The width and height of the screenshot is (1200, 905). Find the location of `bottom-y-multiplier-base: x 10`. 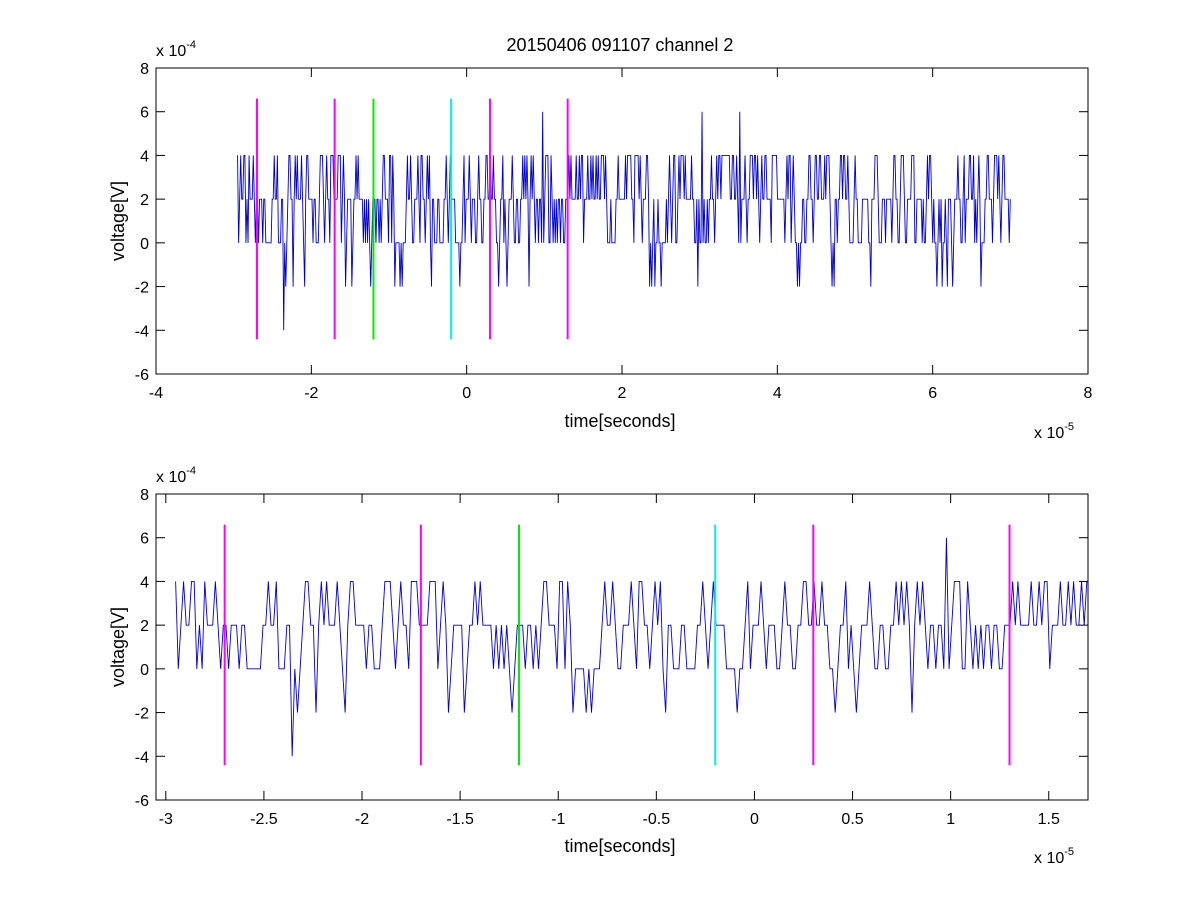

bottom-y-multiplier-base: x 10 is located at coordinates (171, 477).